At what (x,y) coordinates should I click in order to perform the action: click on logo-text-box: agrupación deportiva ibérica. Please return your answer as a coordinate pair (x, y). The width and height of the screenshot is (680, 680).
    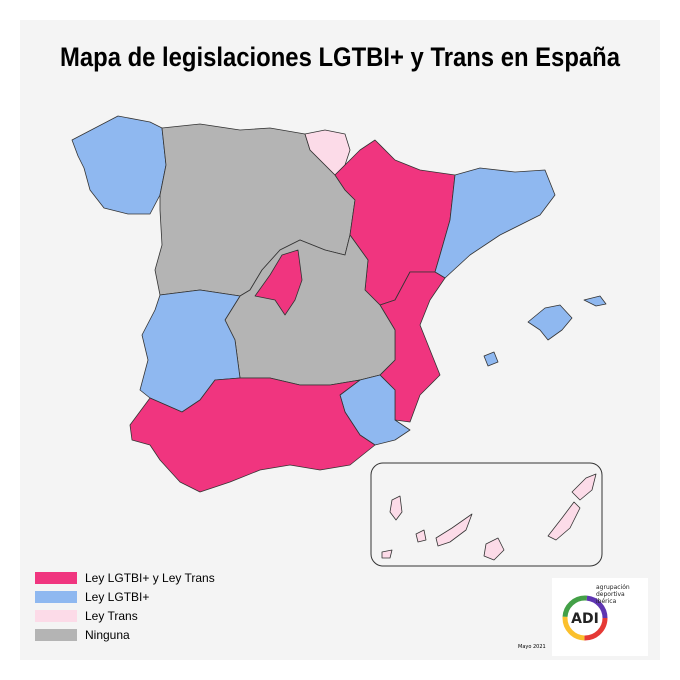
    Looking at the image, I should click on (613, 594).